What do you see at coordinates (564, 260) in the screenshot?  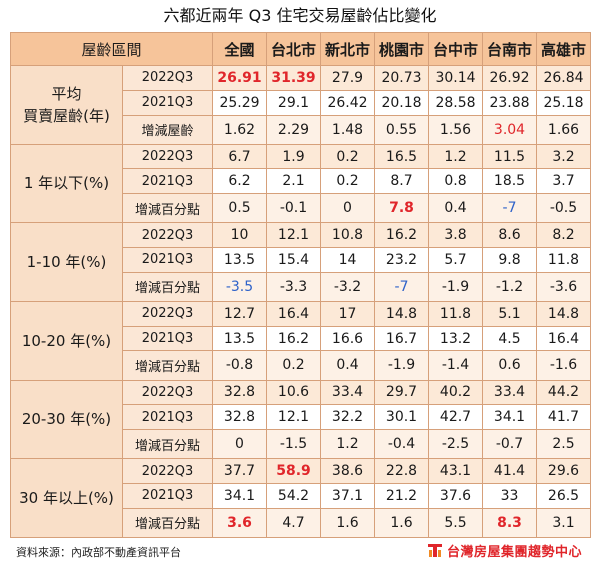 I see `table-cell: 11.8` at bounding box center [564, 260].